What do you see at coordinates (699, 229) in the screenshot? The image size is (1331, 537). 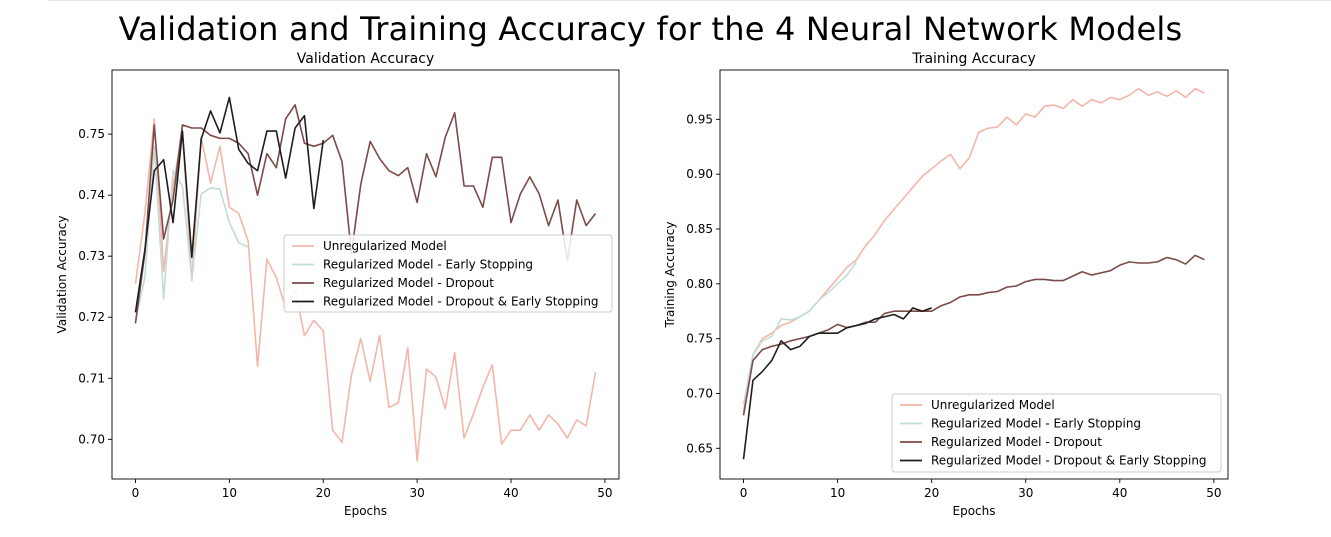 I see `y-tick-label: 0.85` at bounding box center [699, 229].